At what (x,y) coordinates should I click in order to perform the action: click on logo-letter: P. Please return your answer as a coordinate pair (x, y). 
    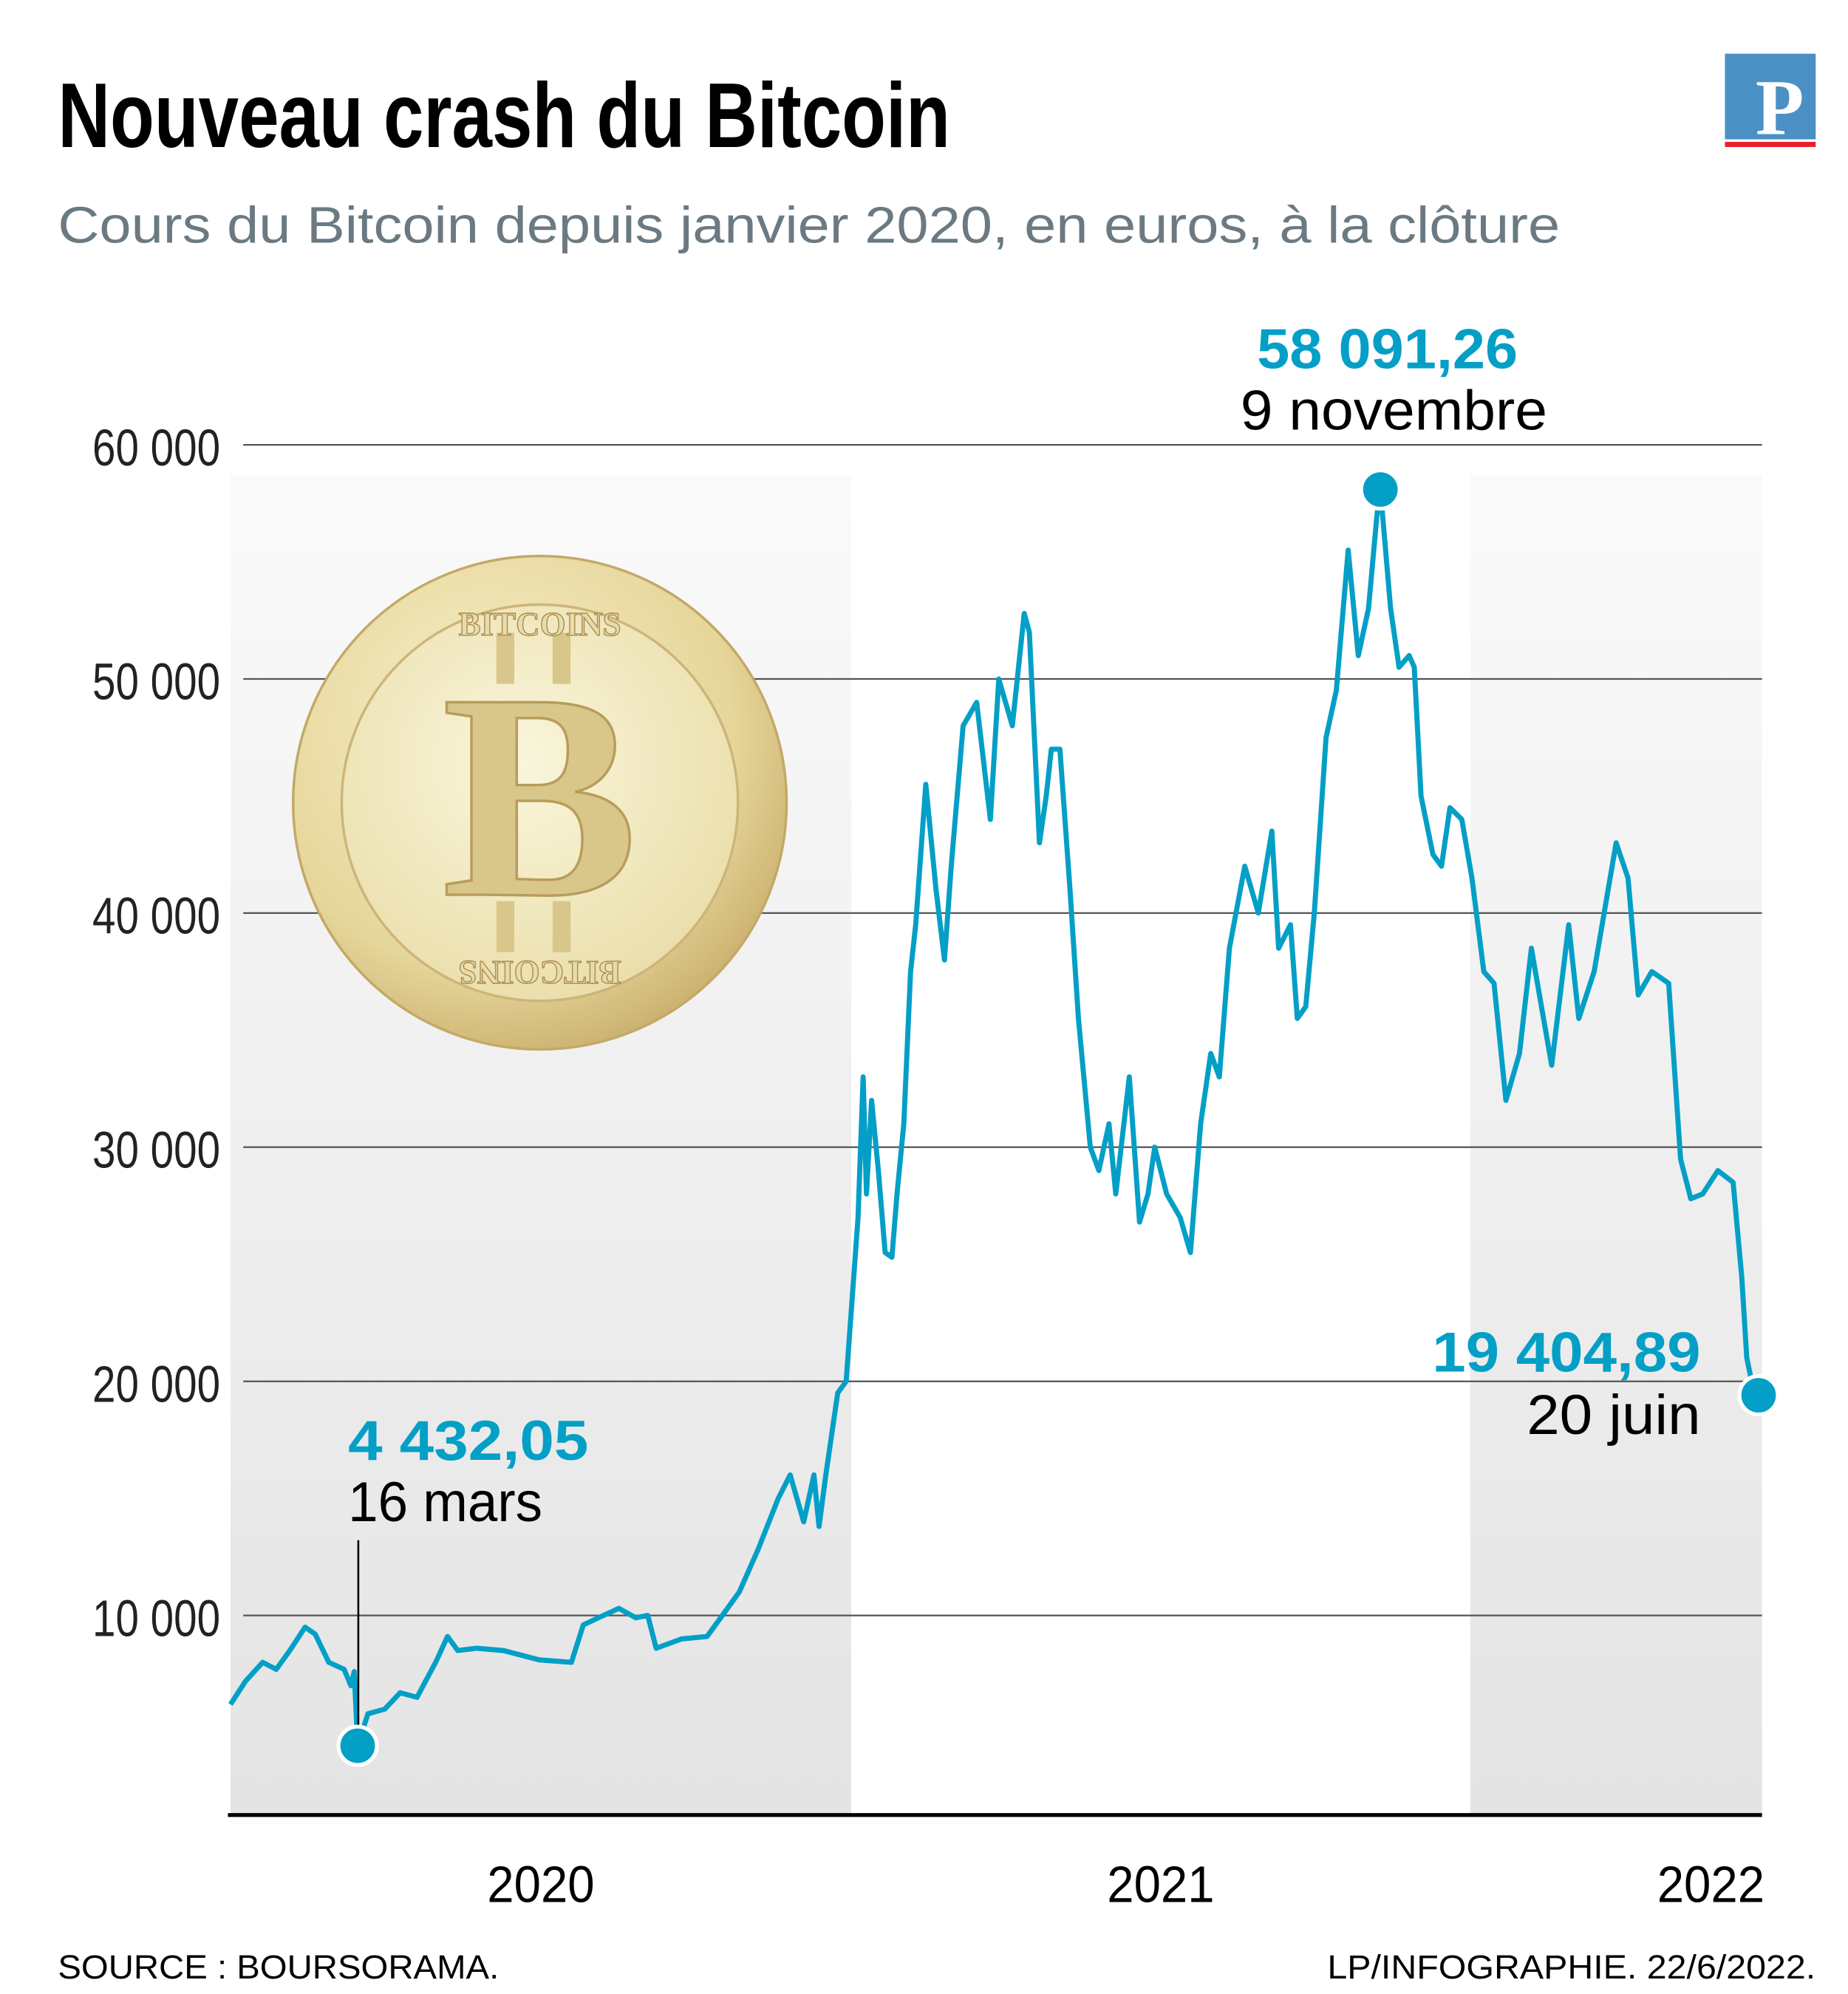
    Looking at the image, I should click on (1780, 108).